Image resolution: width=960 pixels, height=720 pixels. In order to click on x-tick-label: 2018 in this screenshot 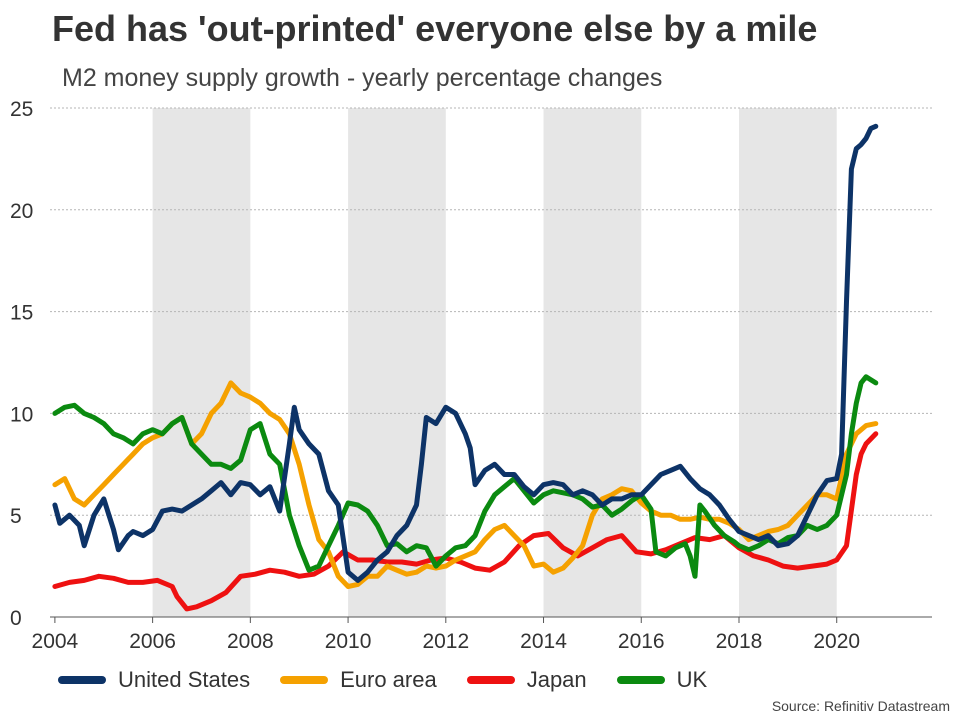, I will do `click(739, 641)`.